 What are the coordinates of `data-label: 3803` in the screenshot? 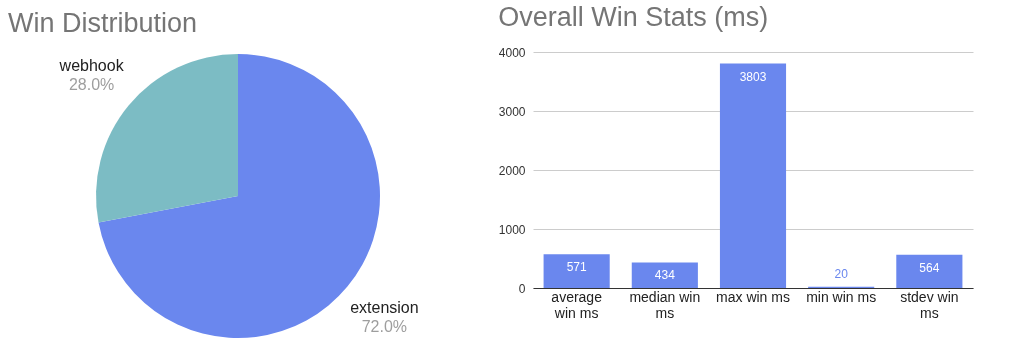 It's located at (753, 76).